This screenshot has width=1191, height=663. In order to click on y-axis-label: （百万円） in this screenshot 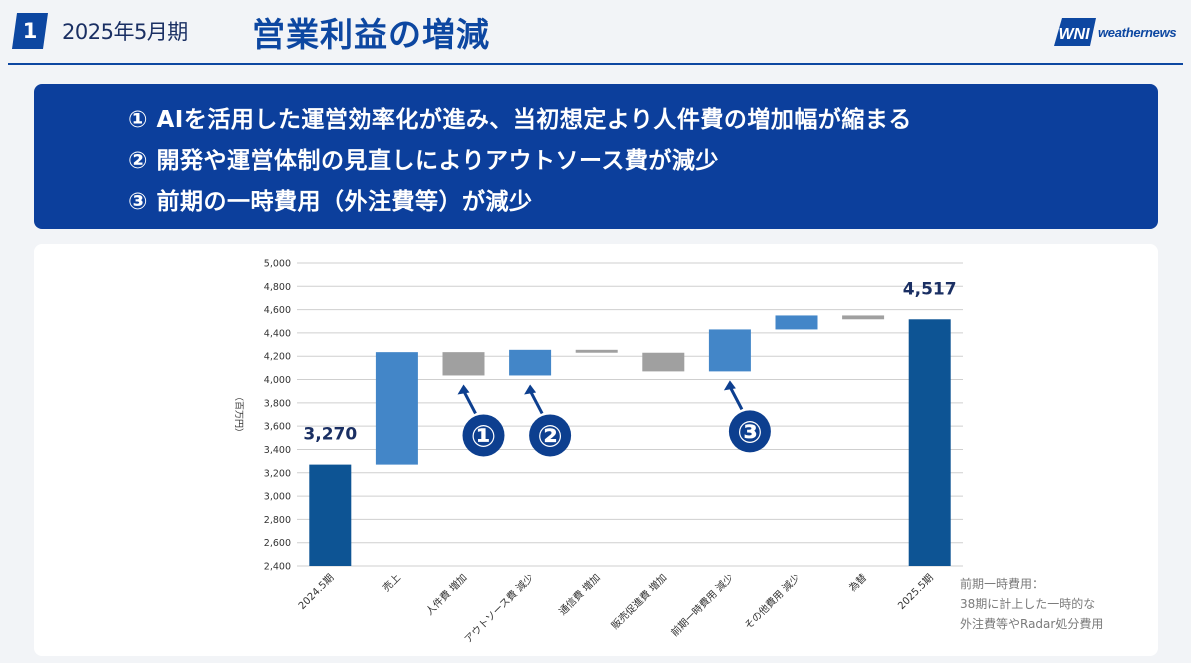, I will do `click(238, 414)`.